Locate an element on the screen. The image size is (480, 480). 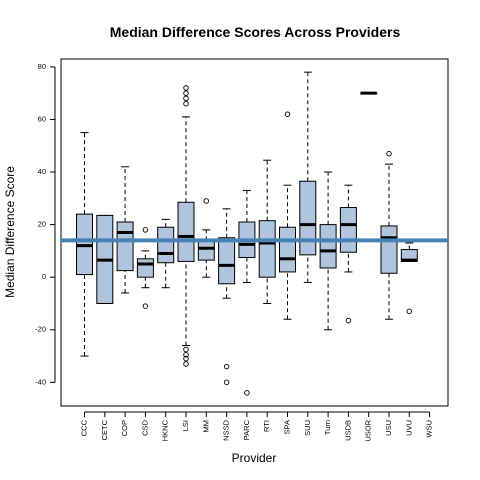
x-tick-label: PARC is located at coordinates (246, 429).